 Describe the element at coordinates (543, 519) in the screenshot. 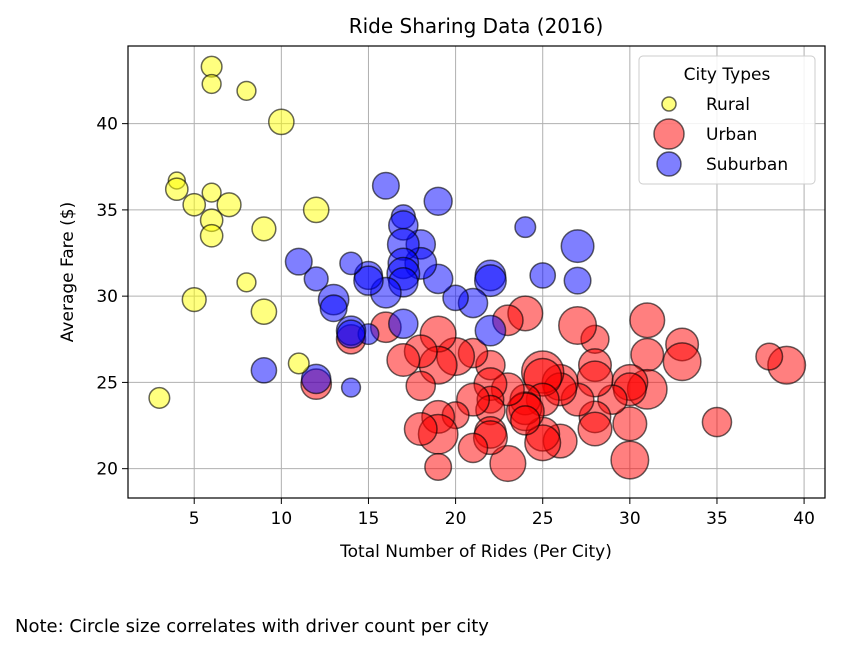

I see `x-tick-label: 25` at that location.